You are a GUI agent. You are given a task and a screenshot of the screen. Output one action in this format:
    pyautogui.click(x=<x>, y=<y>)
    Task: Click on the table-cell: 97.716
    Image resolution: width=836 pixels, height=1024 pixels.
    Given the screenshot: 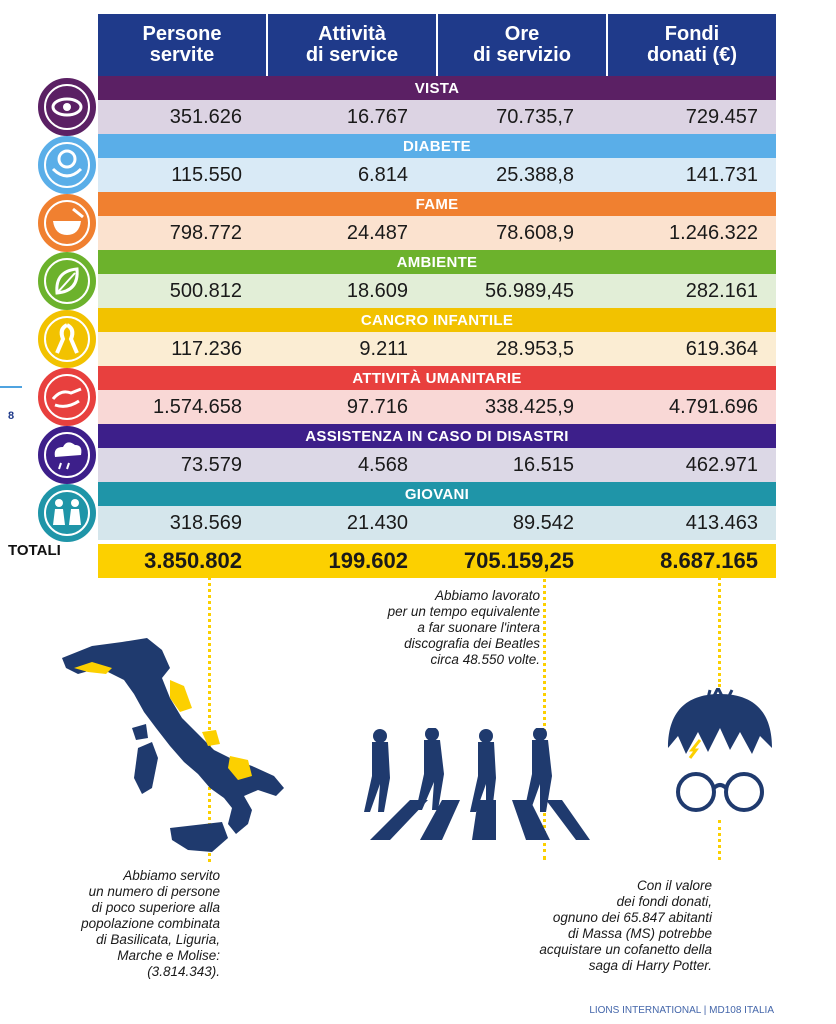 What is the action you would take?
    pyautogui.click(x=377, y=407)
    